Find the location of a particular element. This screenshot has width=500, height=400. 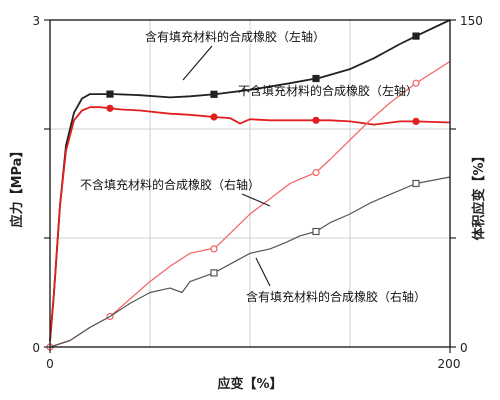

x-tick-right: 200 is located at coordinates (449, 364).